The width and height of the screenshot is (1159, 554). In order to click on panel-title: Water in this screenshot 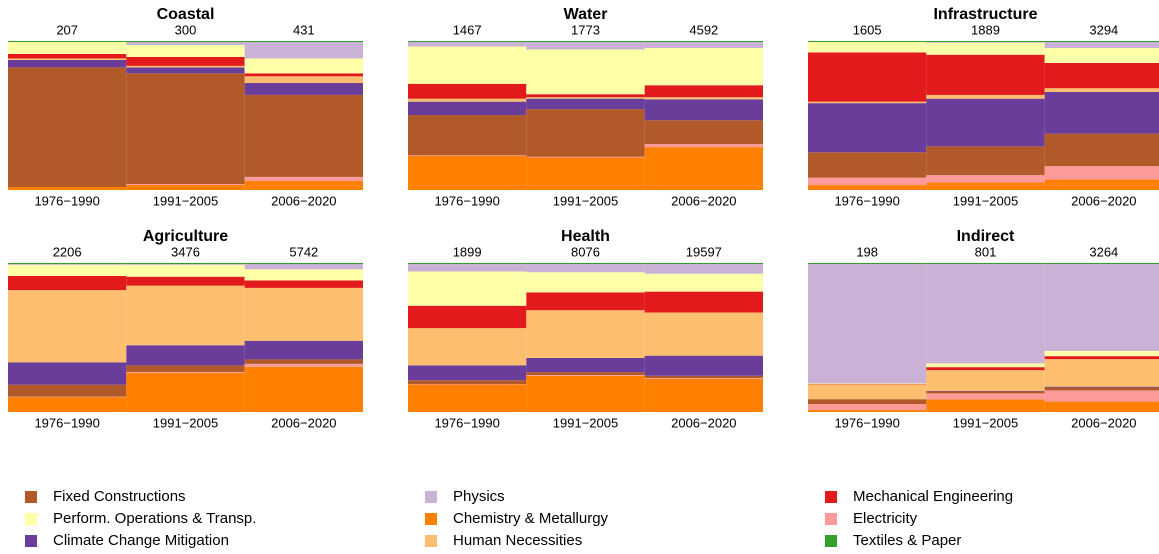, I will do `click(586, 14)`.